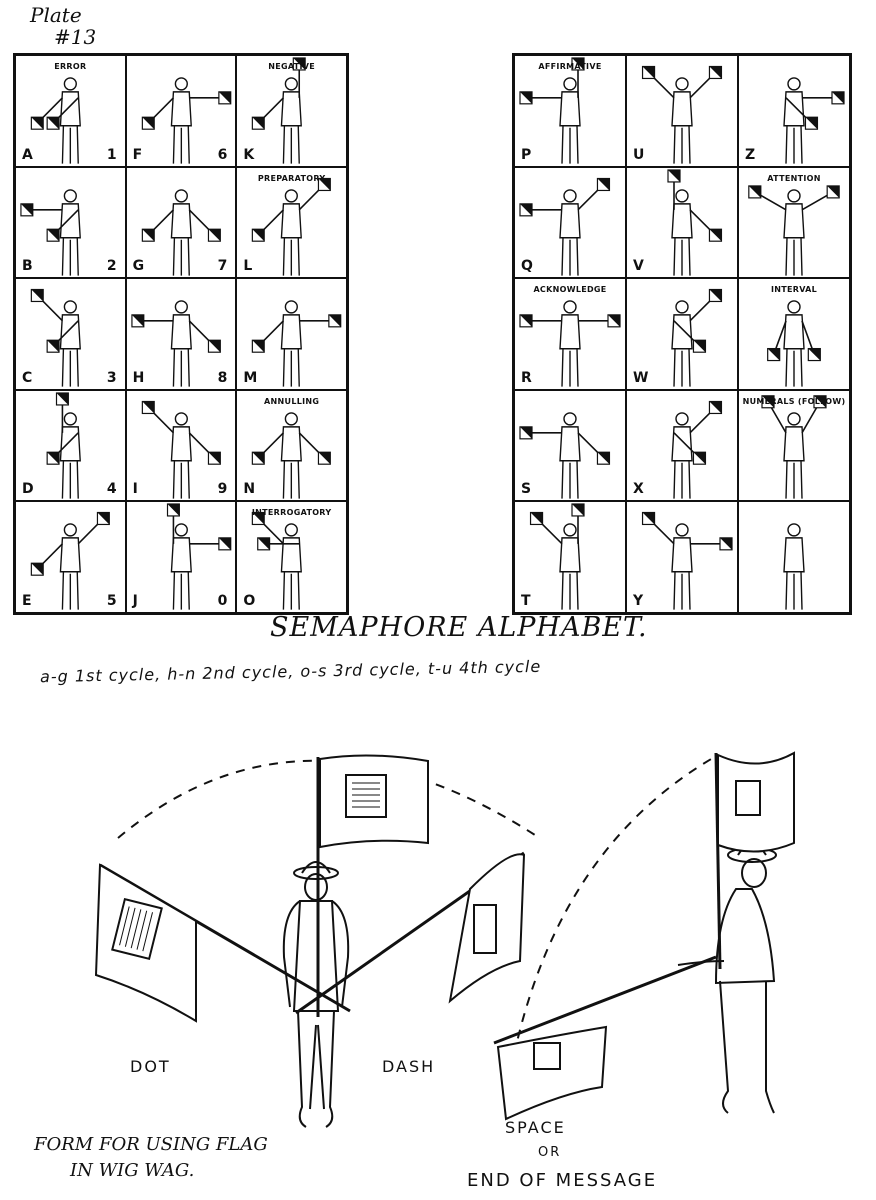 The image size is (876, 1200). What do you see at coordinates (291, 513) in the screenshot?
I see `semaphore-caption: INTERROGATORY` at bounding box center [291, 513].